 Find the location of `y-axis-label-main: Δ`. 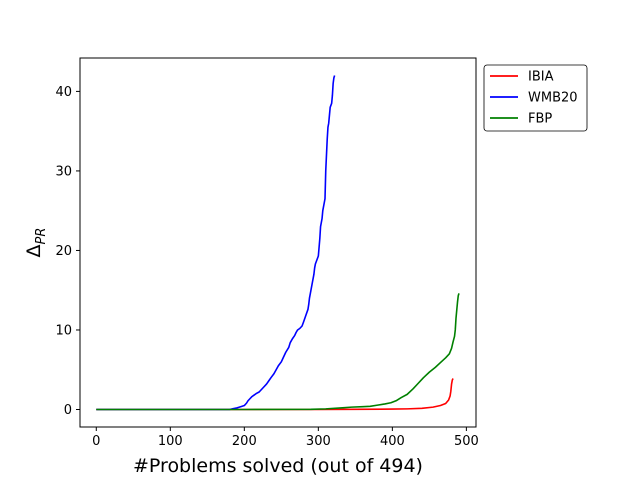

y-axis-label-main: Δ is located at coordinates (34, 250).